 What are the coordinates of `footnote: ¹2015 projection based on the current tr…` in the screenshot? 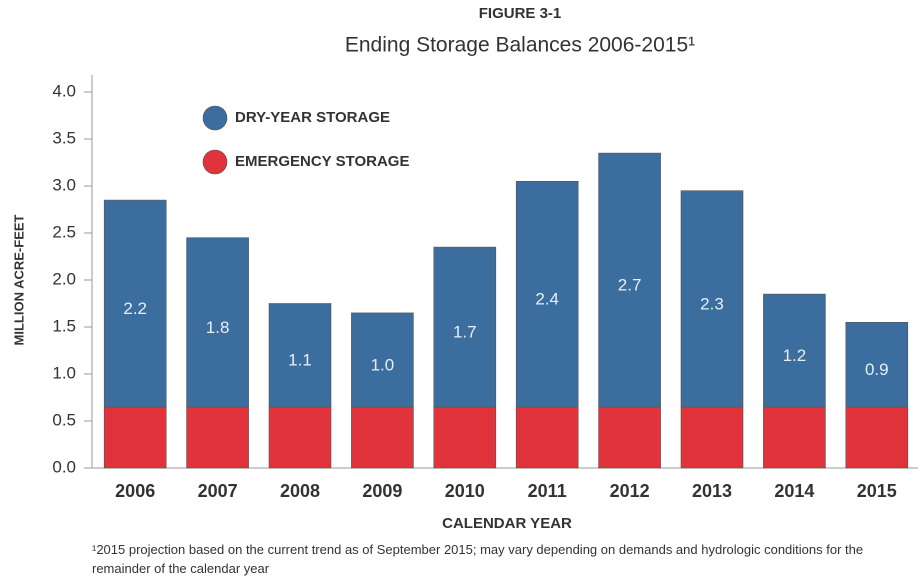 It's located at (478, 559).